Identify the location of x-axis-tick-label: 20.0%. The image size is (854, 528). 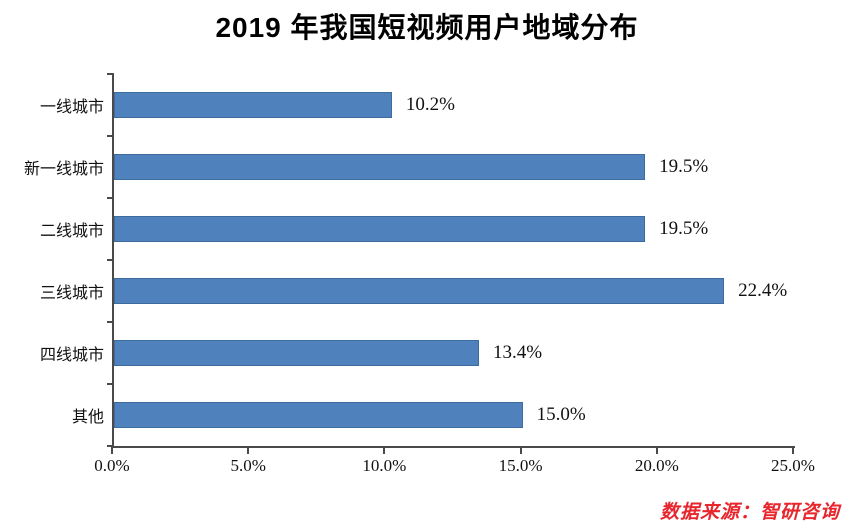
(656, 465).